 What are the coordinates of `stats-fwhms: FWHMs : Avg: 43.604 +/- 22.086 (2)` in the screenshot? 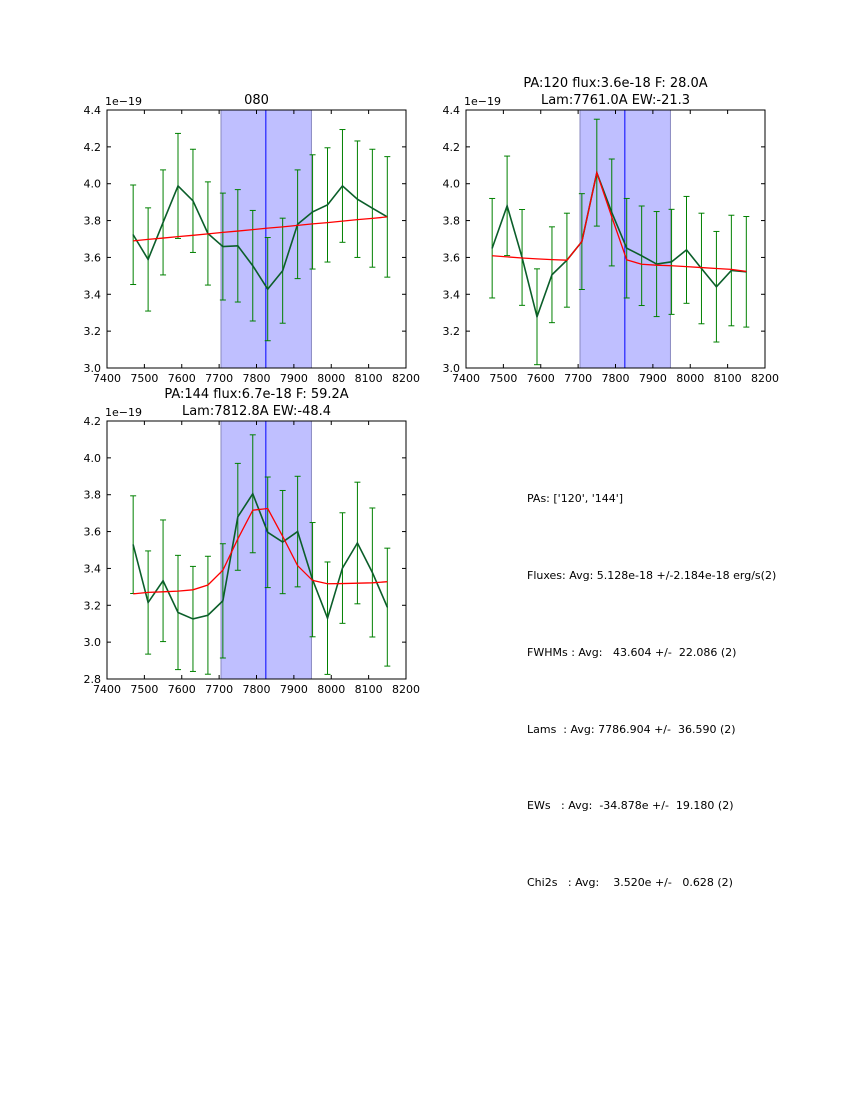 It's located at (632, 652).